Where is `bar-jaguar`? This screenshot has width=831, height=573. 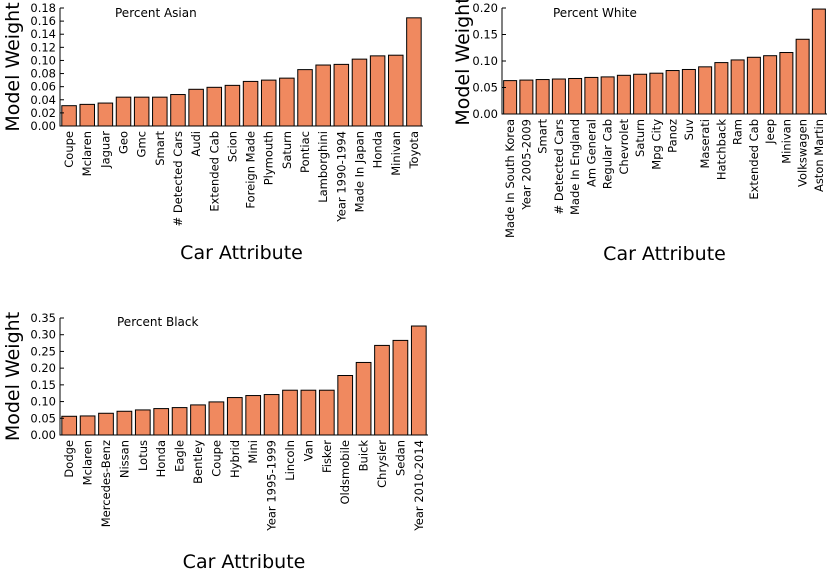 bar-jaguar is located at coordinates (105, 114).